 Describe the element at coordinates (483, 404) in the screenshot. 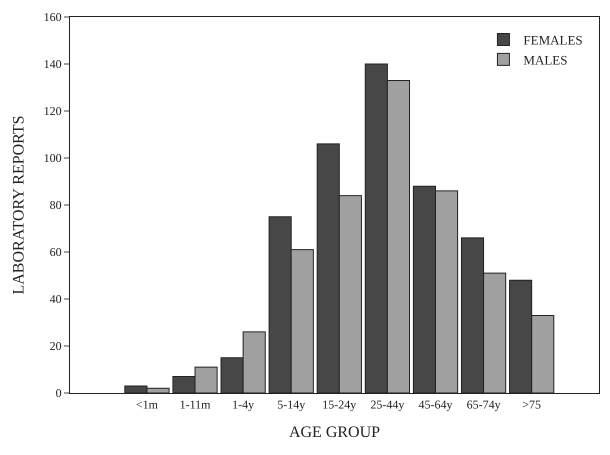

I see `x-tick-label: 65-74y` at that location.